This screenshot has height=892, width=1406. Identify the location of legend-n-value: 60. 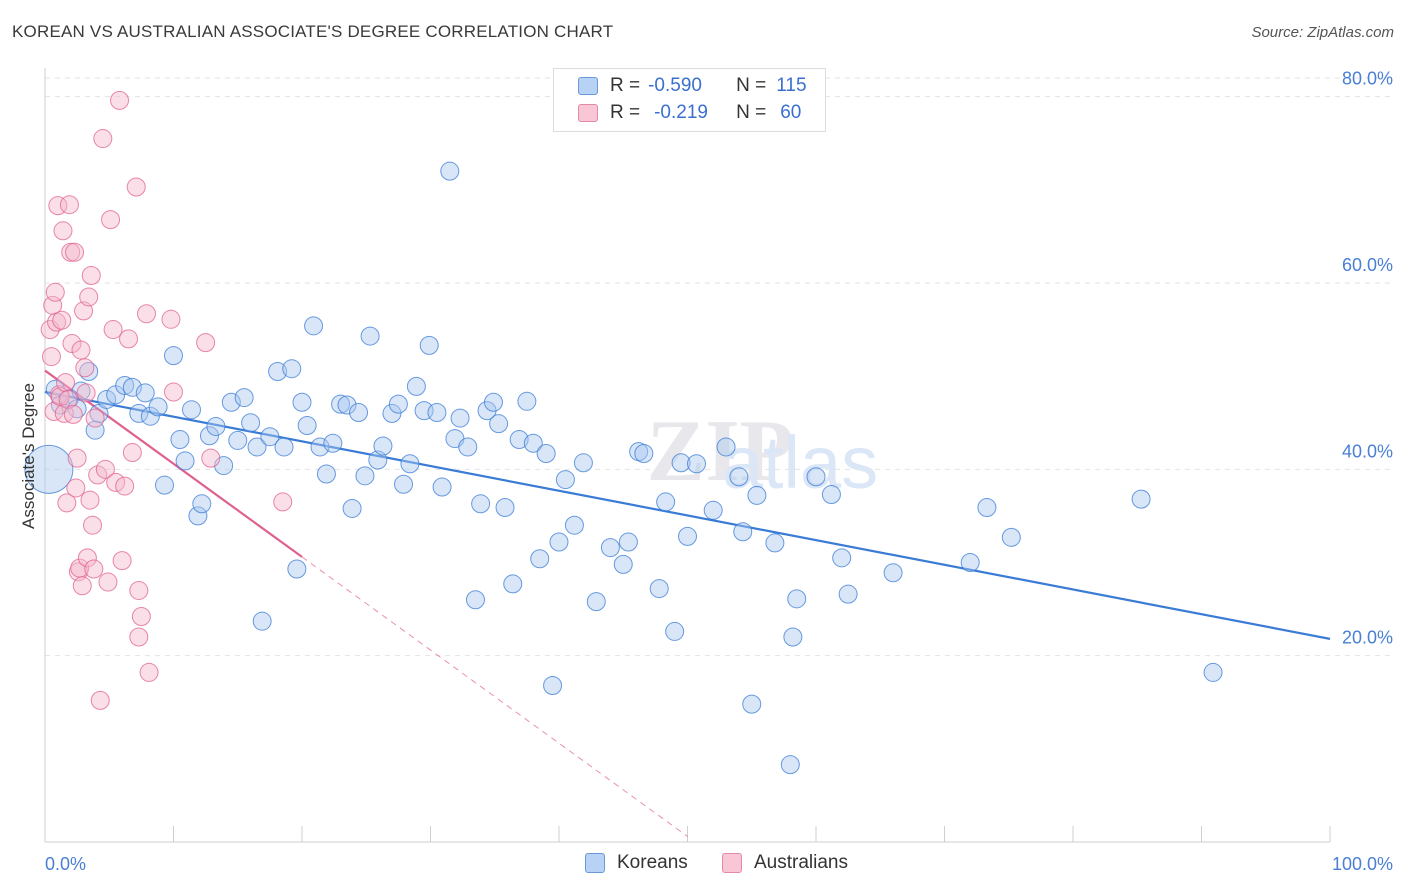
(791, 112).